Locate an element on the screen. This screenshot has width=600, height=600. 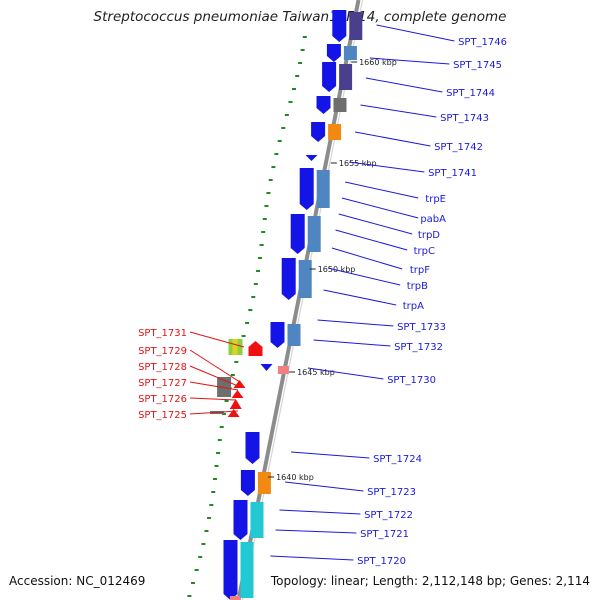
feature-label-spt_1720: SPT_1720 is located at coordinates (381, 561).